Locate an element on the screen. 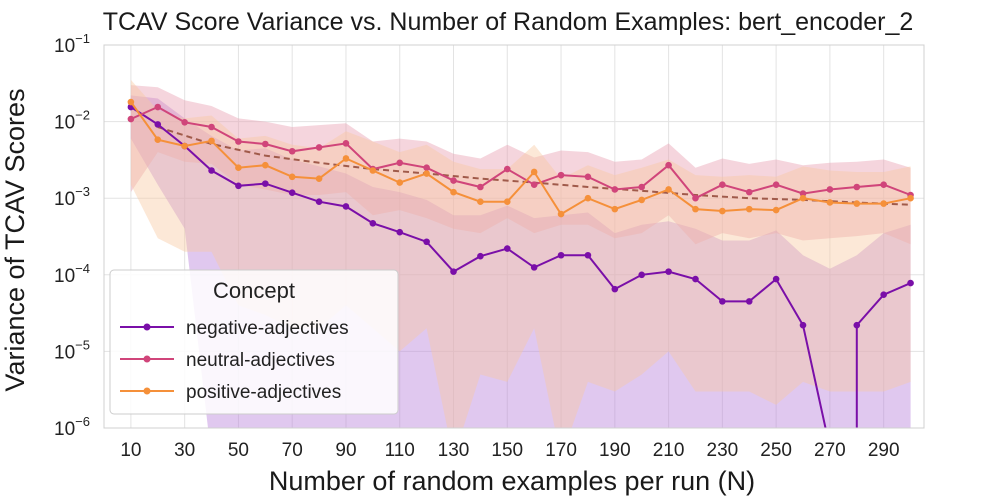 This screenshot has height=502, width=996. y-tick-label: 10⁻⁴ is located at coordinates (72, 274).